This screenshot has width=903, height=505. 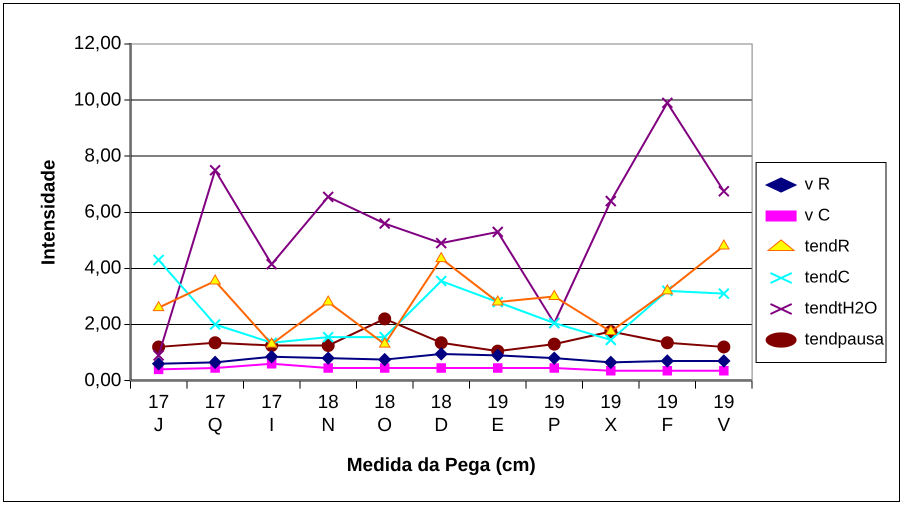 What do you see at coordinates (215, 414) in the screenshot?
I see `x-tick-label: 17 Q` at bounding box center [215, 414].